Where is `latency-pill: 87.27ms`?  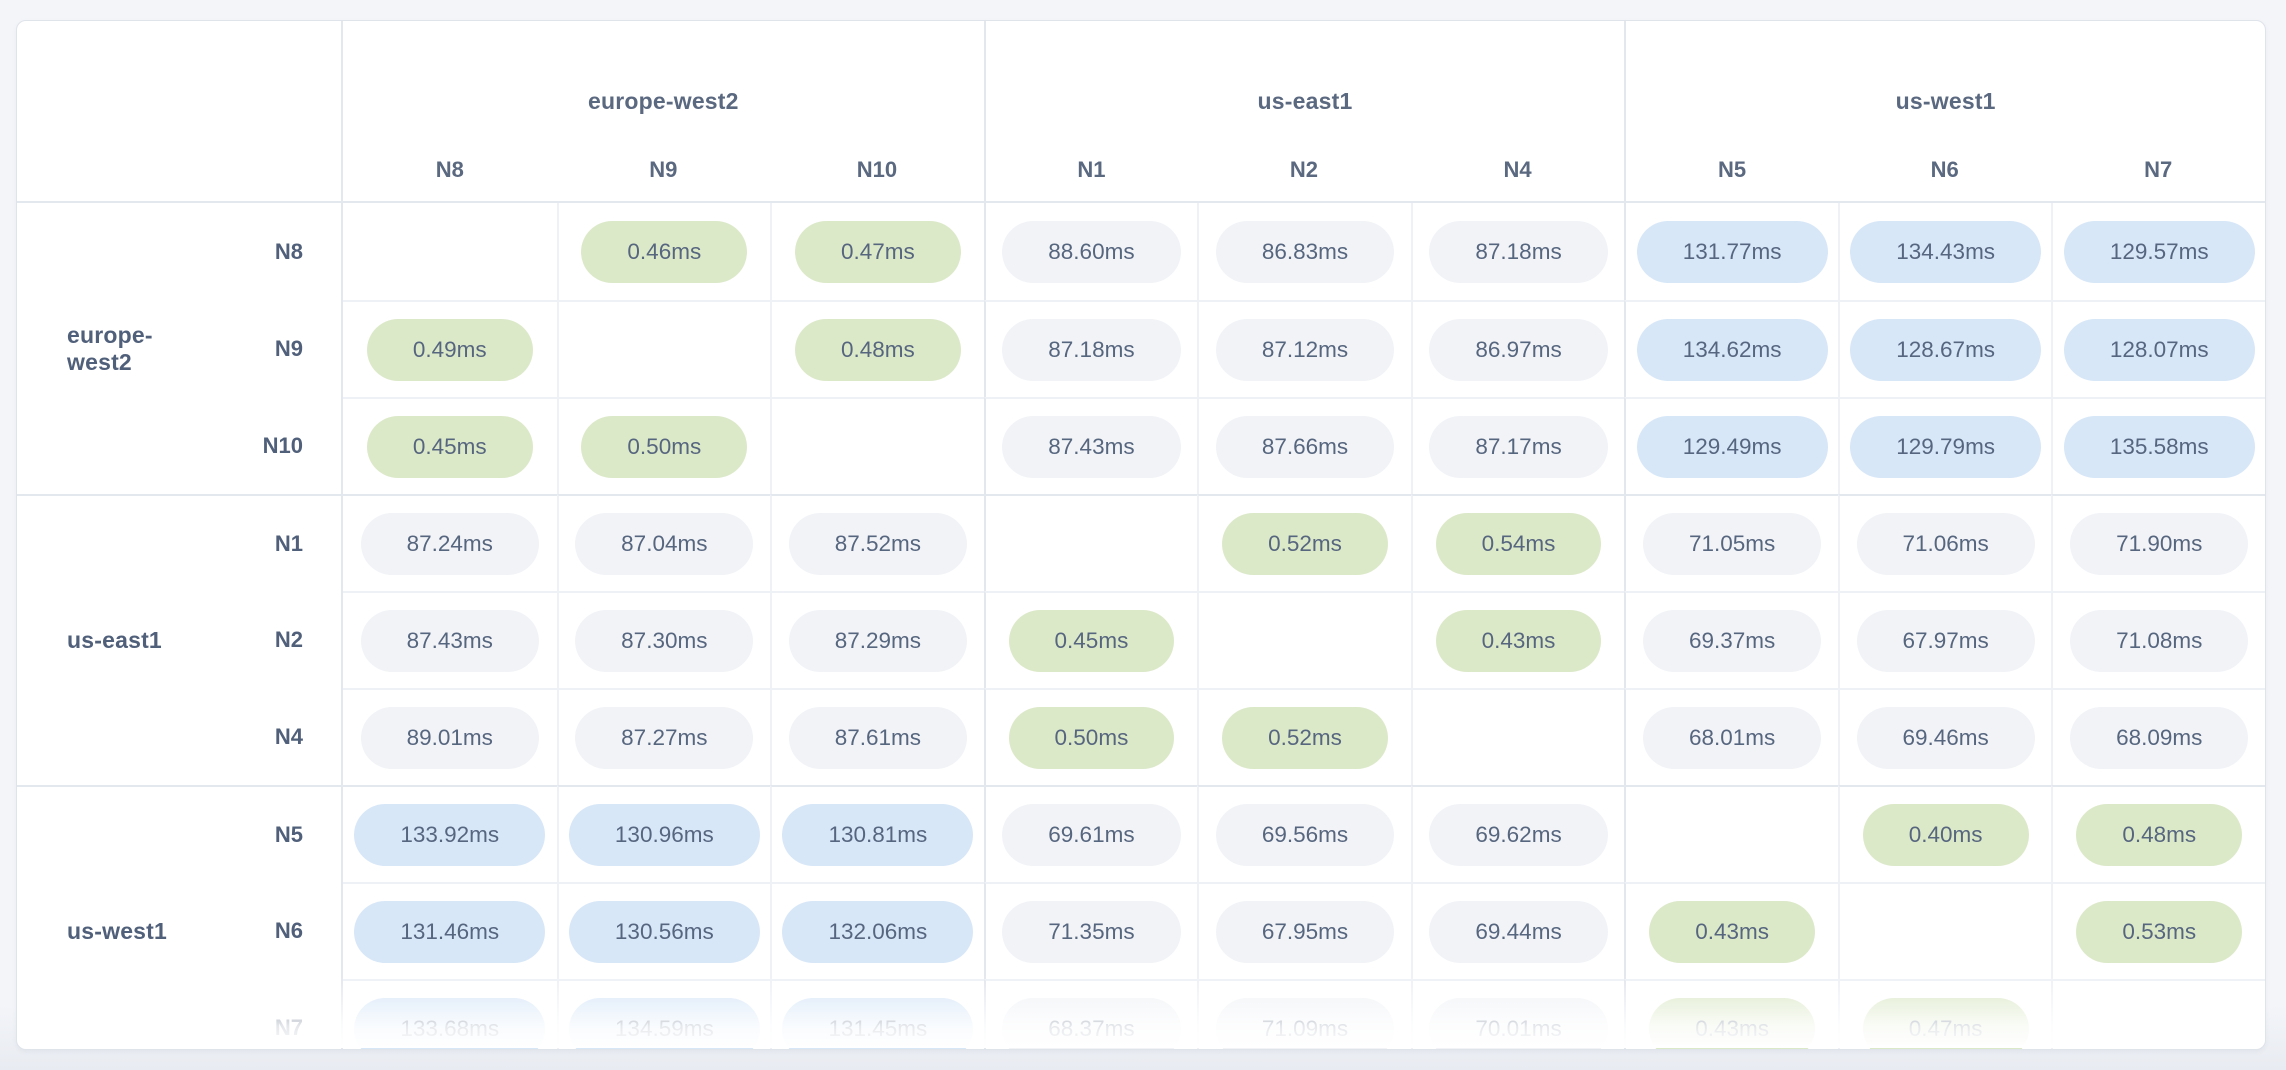
latency-pill: 87.27ms is located at coordinates (664, 737).